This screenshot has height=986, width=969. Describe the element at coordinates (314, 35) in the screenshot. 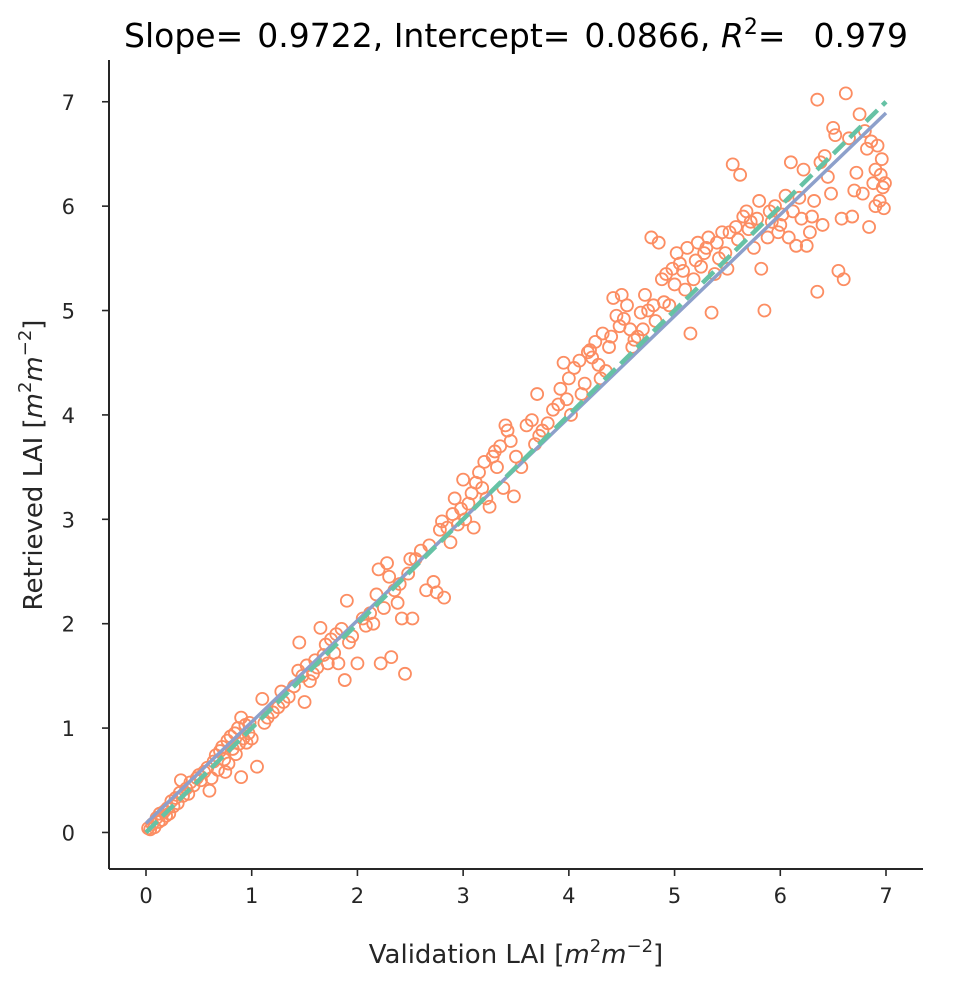

I see `title-slope-value: 0.9722` at that location.